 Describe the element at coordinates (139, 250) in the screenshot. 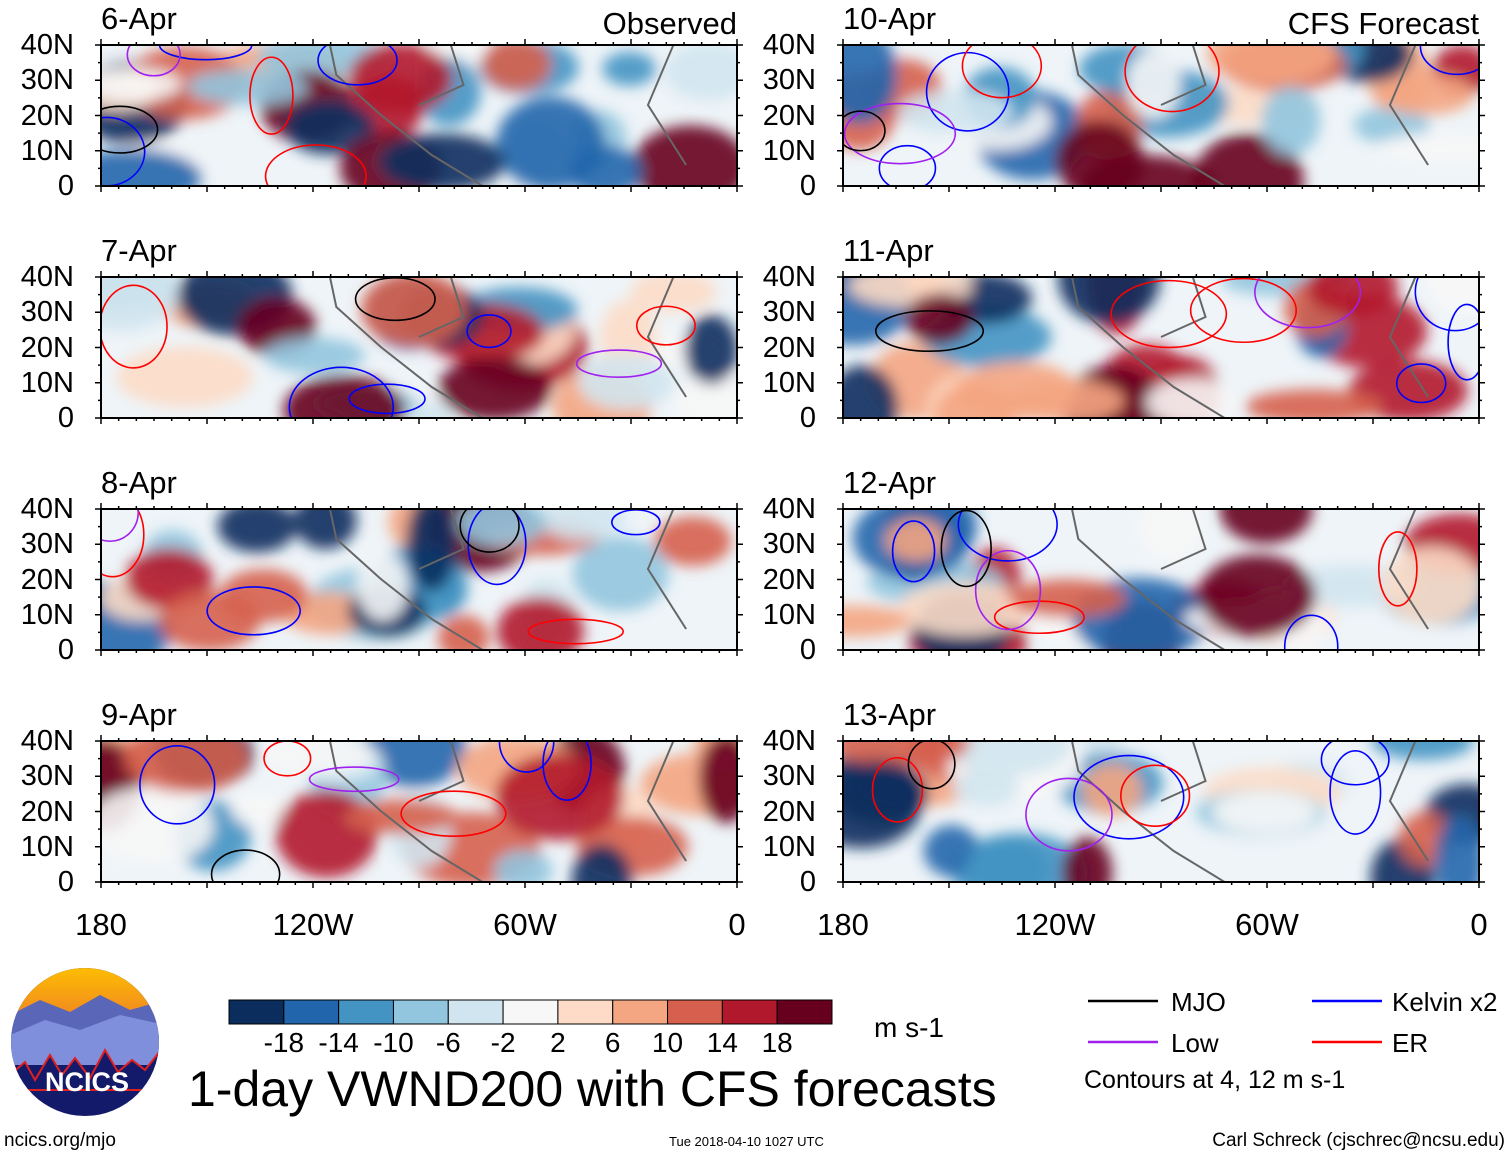

I see `panel-date: 7-Apr` at that location.